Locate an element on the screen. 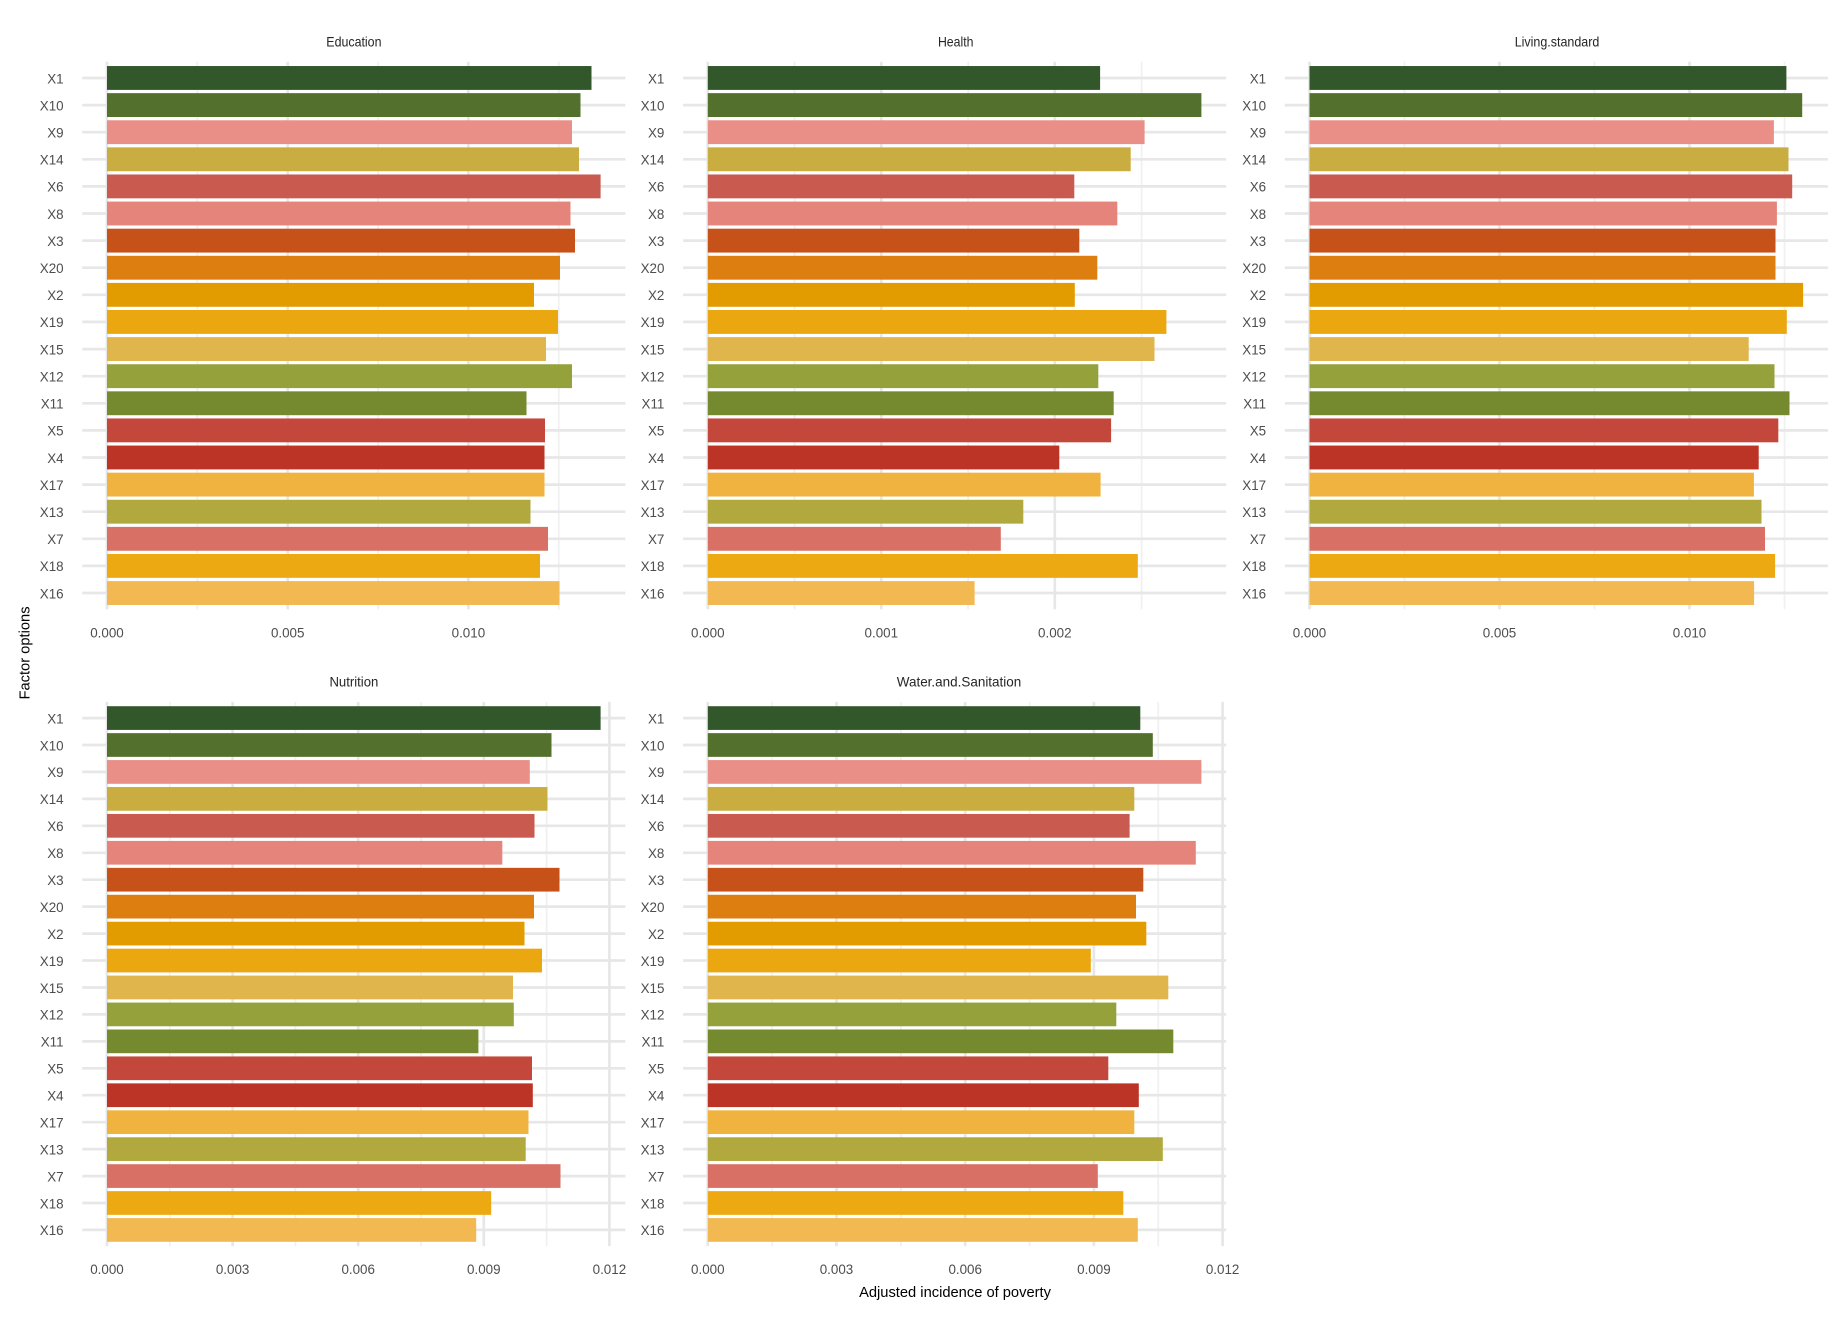 This screenshot has width=1848, height=1325. svg-text: 0.009 is located at coordinates (484, 1269).